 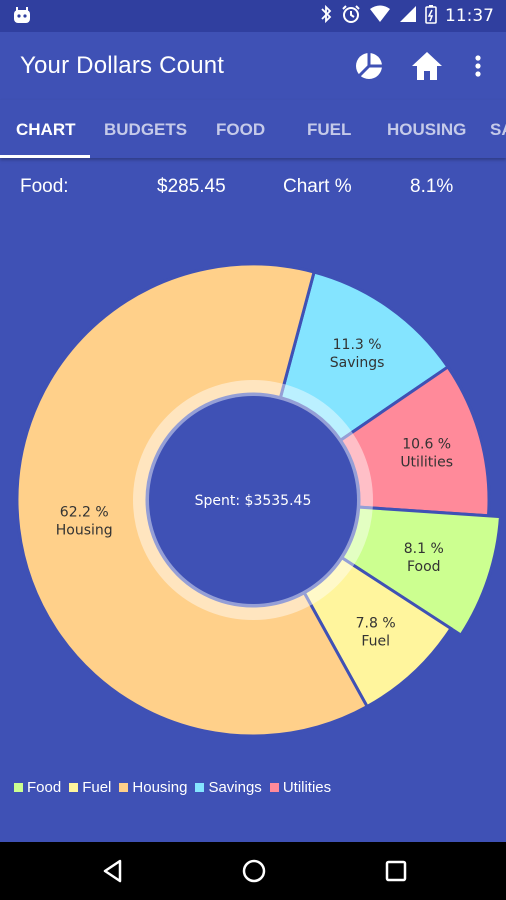 What do you see at coordinates (376, 633) in the screenshot?
I see `slice-label-fuel: 7.8 % Fuel` at bounding box center [376, 633].